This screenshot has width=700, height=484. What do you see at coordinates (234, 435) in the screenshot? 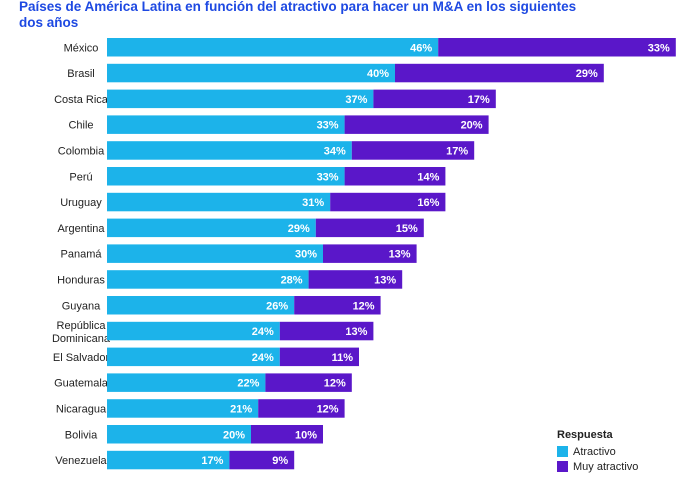
I see `value-label-atractivo-bolivia: 20%` at bounding box center [234, 435].